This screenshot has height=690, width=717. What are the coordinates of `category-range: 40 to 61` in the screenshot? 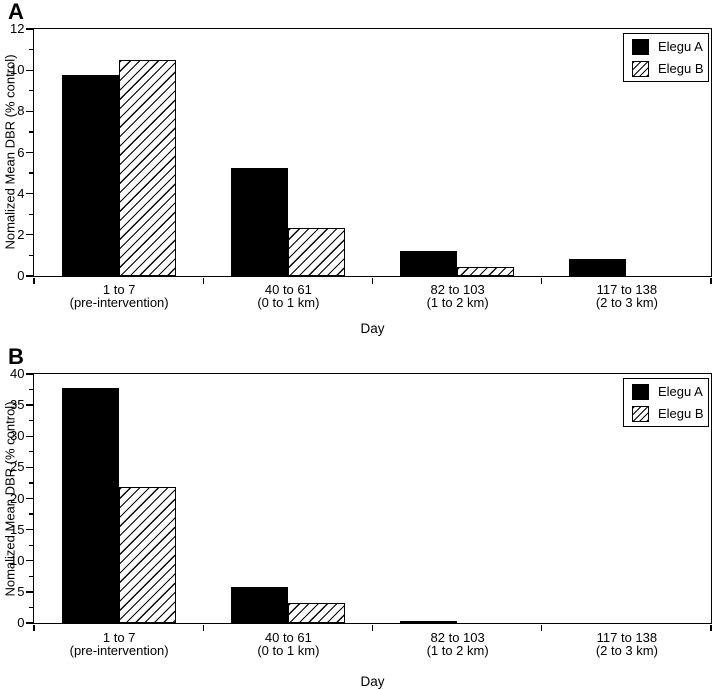 It's located at (288, 637).